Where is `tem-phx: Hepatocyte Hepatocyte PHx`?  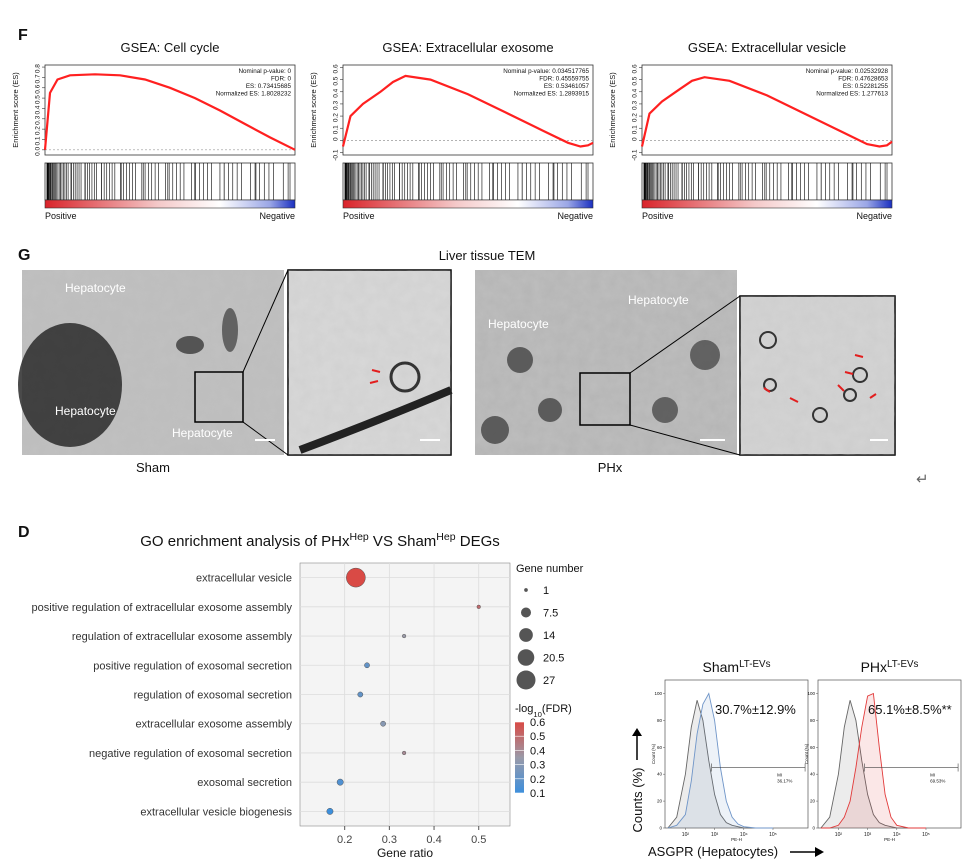 tem-phx: Hepatocyte Hepatocyte PHx is located at coordinates (685, 372).